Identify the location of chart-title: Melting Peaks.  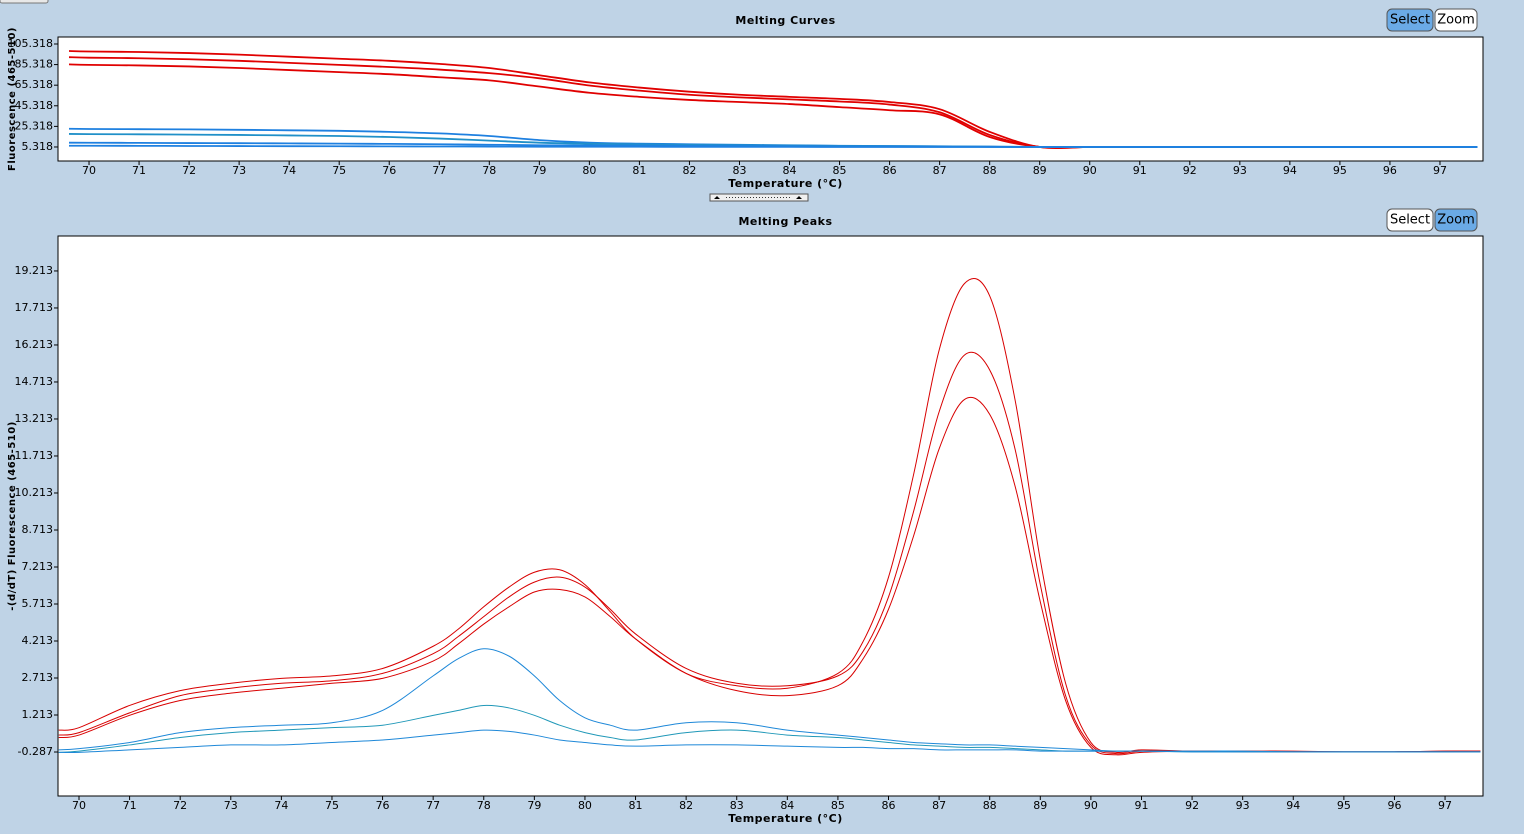
(785, 221).